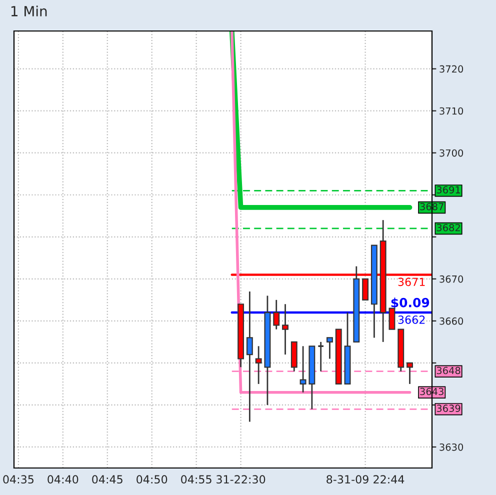 This screenshot has height=495, width=496. What do you see at coordinates (452, 111) in the screenshot?
I see `y-tick-label: 3710` at bounding box center [452, 111].